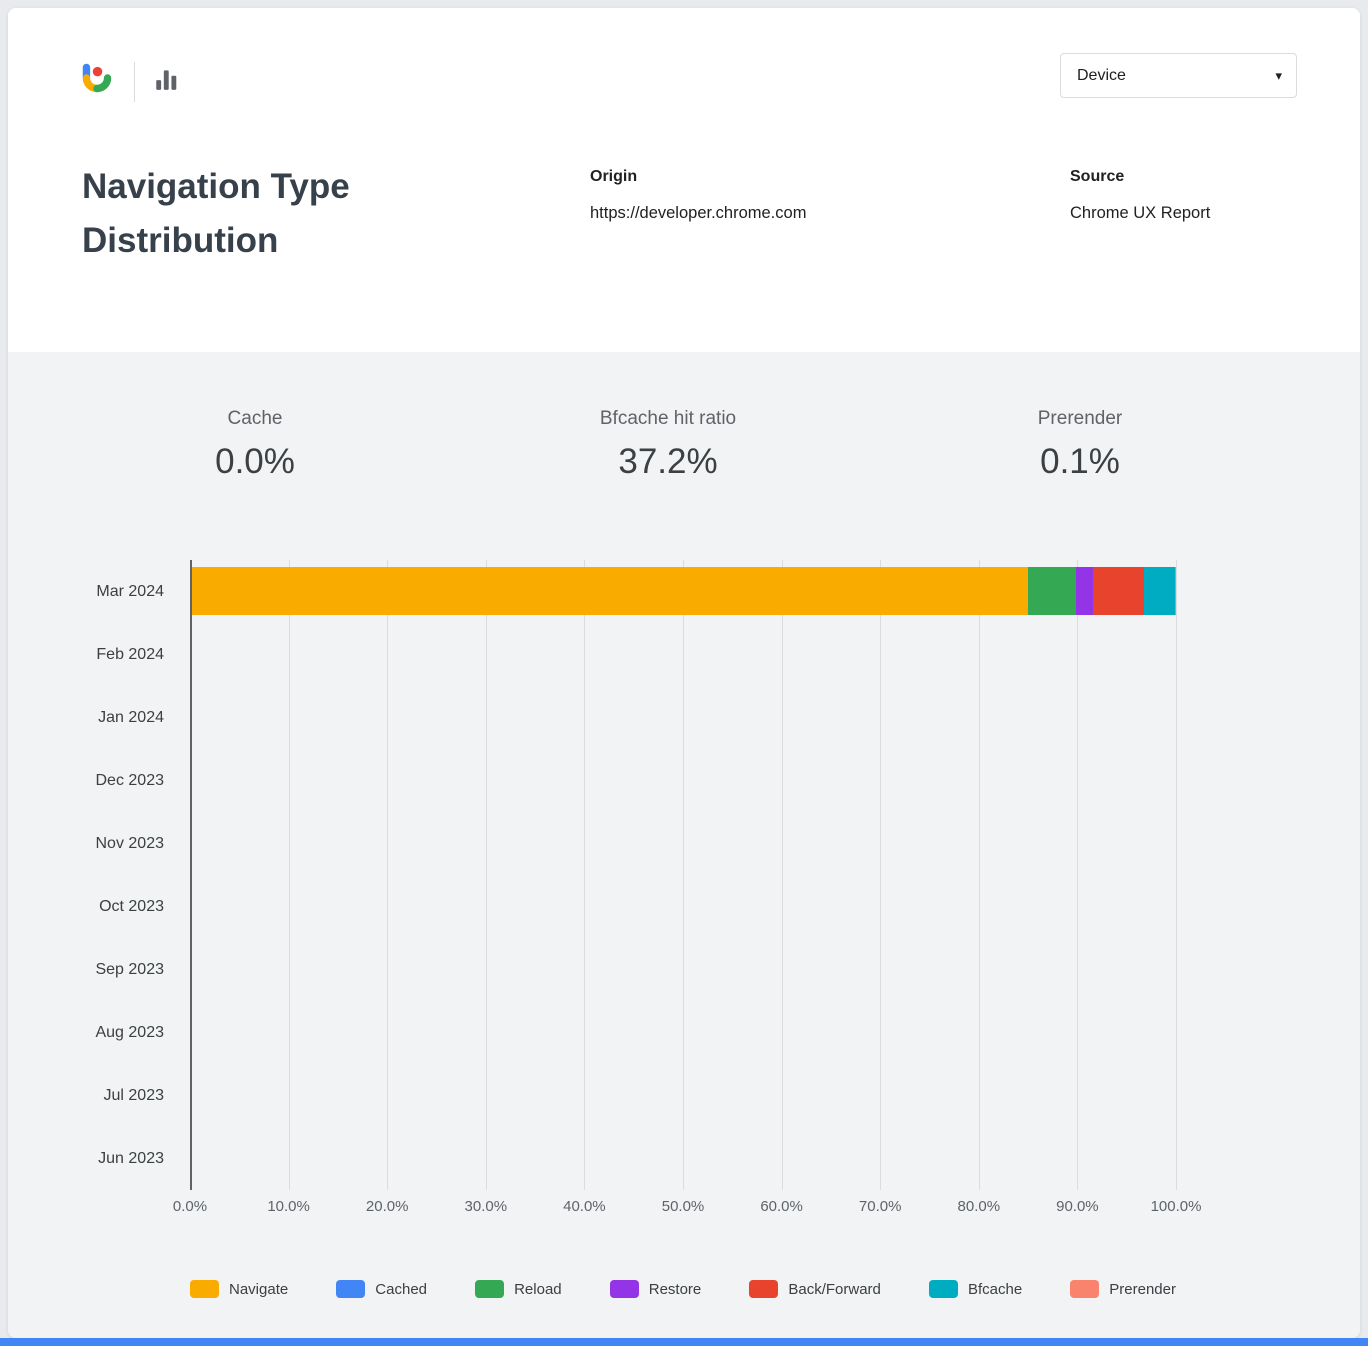 This screenshot has height=1346, width=1368. What do you see at coordinates (1101, 75) in the screenshot?
I see `device-dropdown-value: Device` at bounding box center [1101, 75].